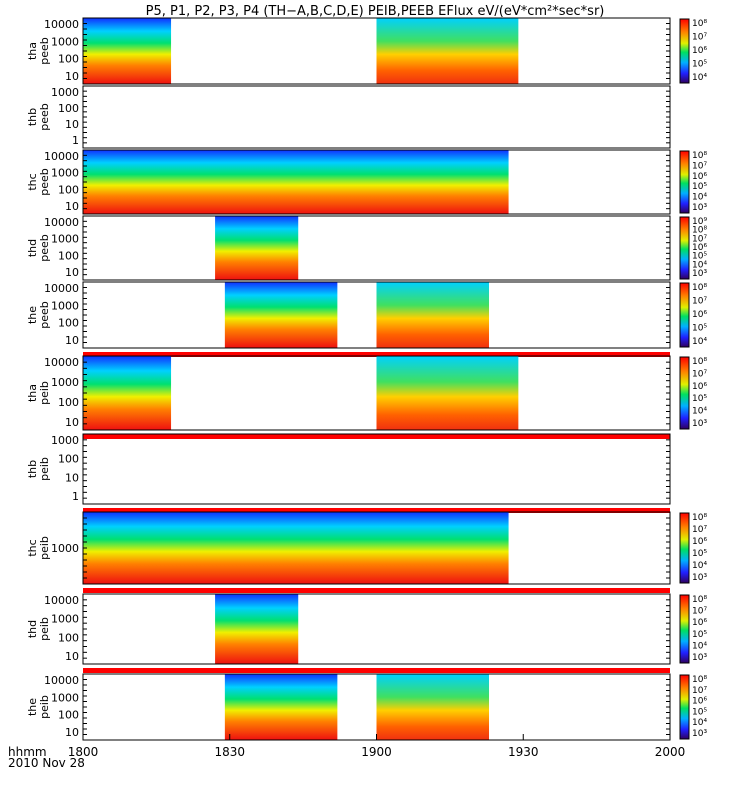  What do you see at coordinates (27, 752) in the screenshot?
I see `footer-hhmm: hhmm` at bounding box center [27, 752].